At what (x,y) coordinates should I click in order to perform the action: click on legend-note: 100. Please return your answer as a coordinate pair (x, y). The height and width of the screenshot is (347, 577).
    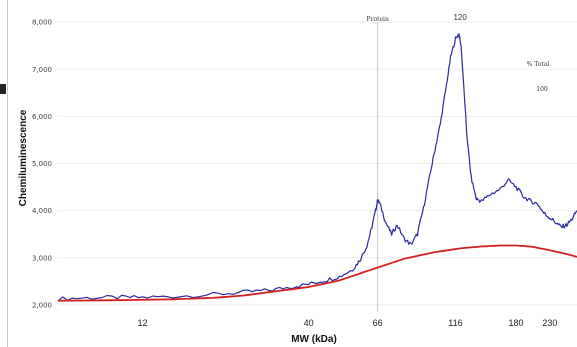
    Looking at the image, I should click on (542, 89).